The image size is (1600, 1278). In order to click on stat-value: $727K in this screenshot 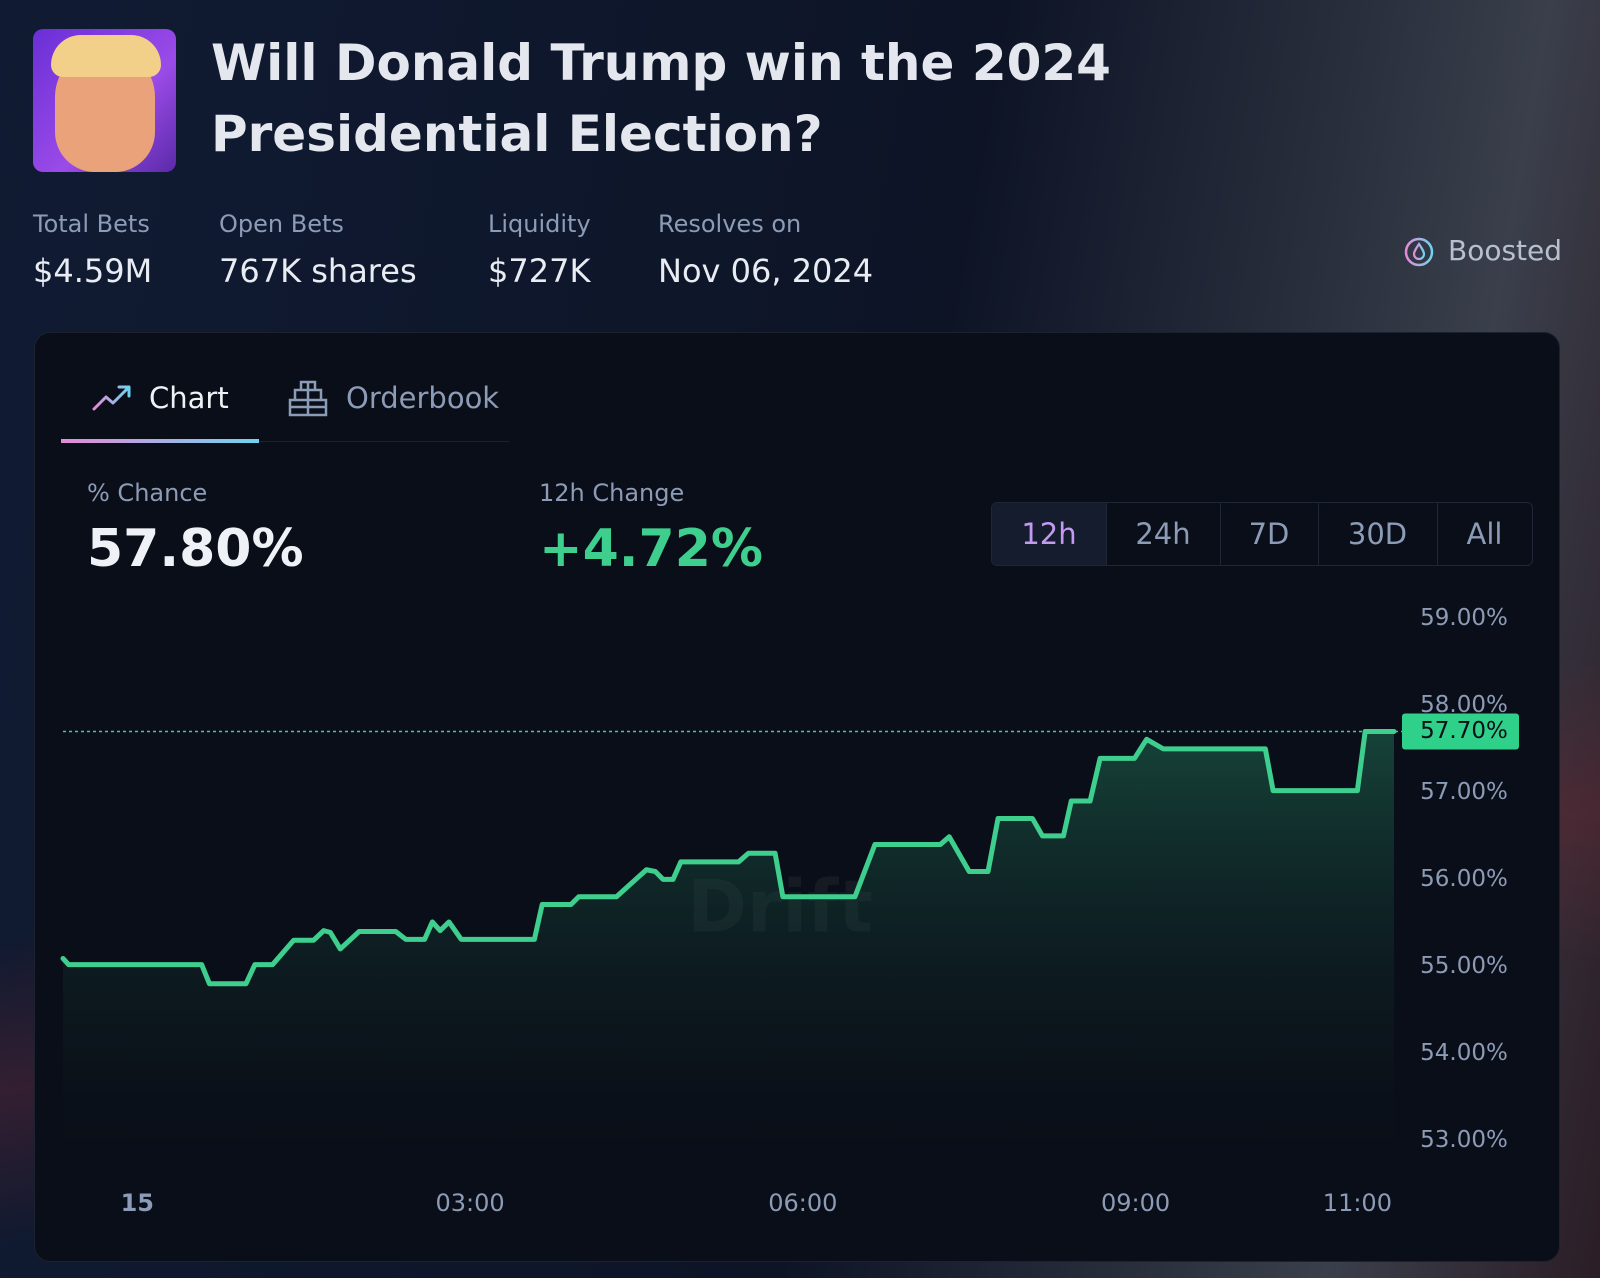, I will do `click(539, 271)`.